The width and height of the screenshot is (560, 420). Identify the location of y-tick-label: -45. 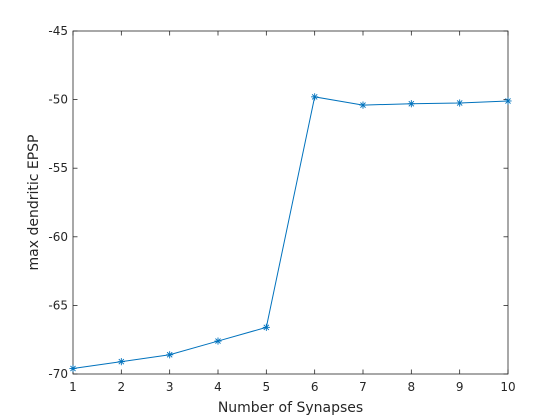
(58, 31).